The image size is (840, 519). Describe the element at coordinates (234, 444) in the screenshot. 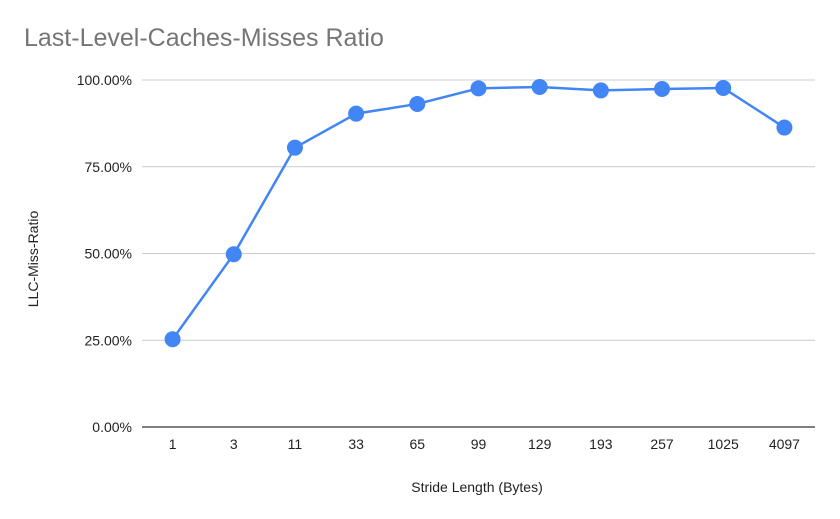

I see `x-tick-label: 3` at that location.